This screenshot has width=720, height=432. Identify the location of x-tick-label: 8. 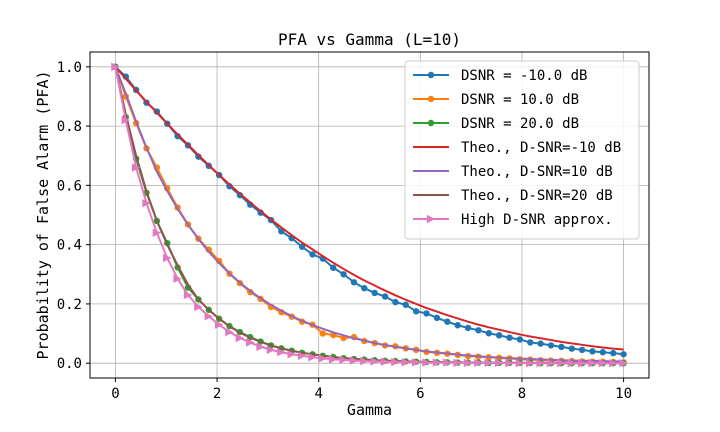
(522, 394).